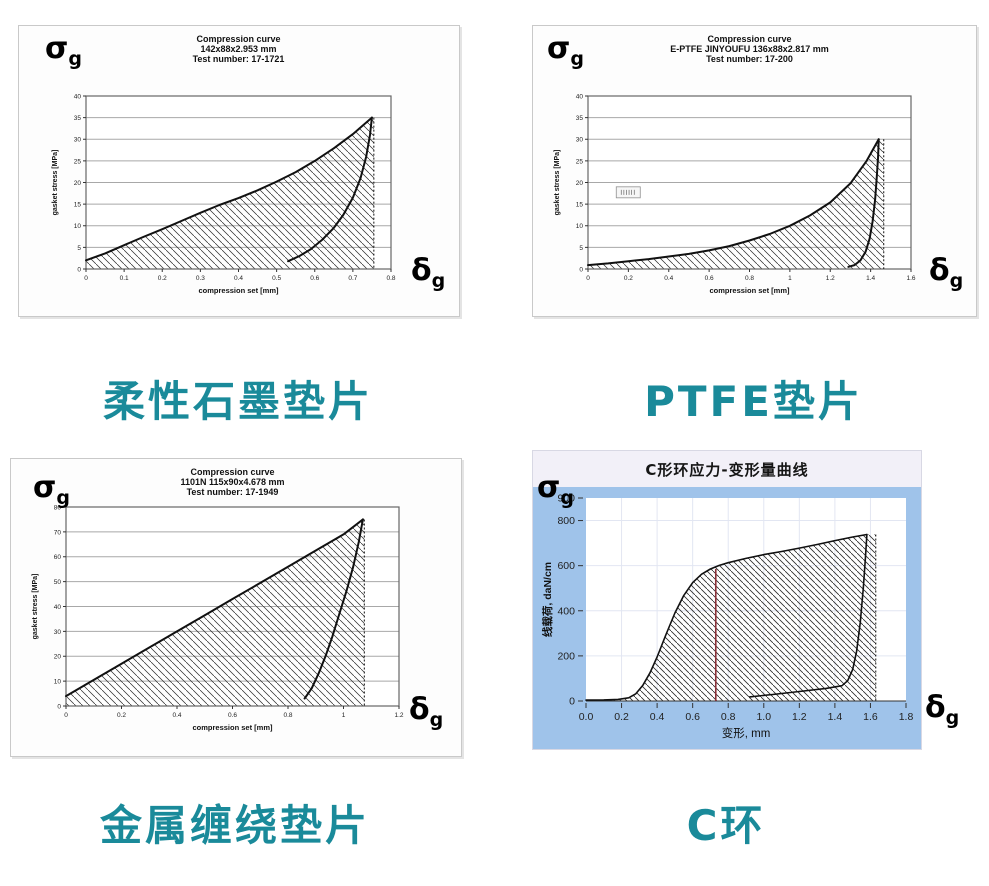 This screenshot has height=886, width=989. What do you see at coordinates (124, 278) in the screenshot?
I see `svg-text: 0.1` at bounding box center [124, 278].